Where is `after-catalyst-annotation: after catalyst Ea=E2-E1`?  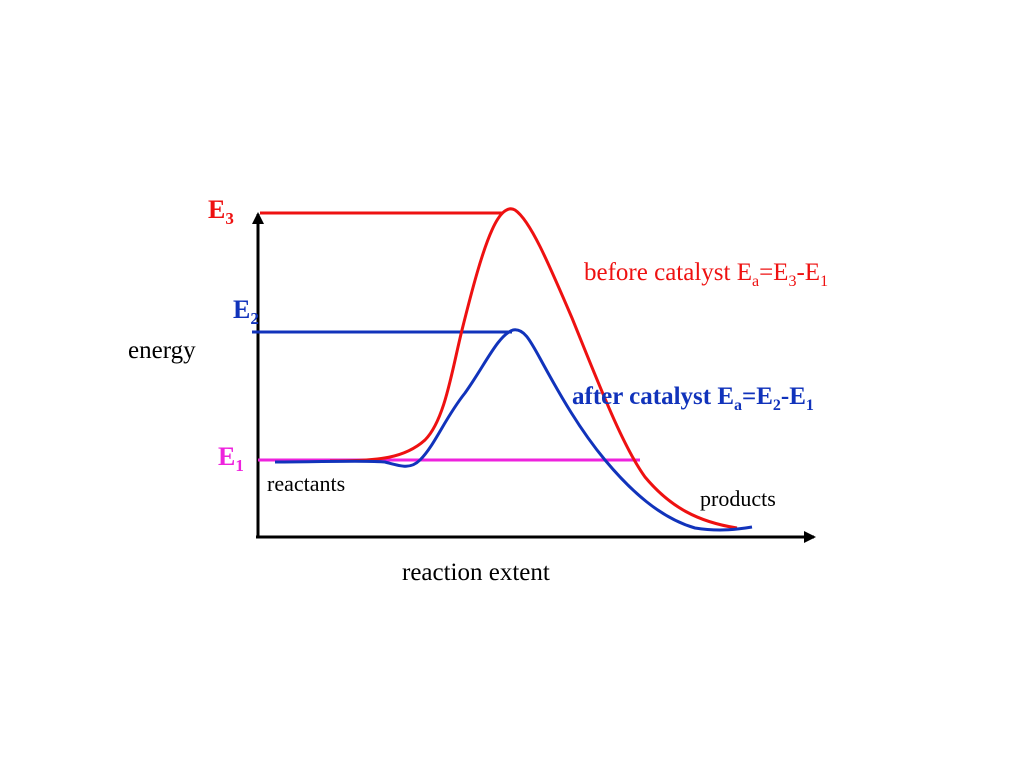
after-catalyst-annotation: after catalyst Ea=E2-E1 is located at coordinates (693, 398).